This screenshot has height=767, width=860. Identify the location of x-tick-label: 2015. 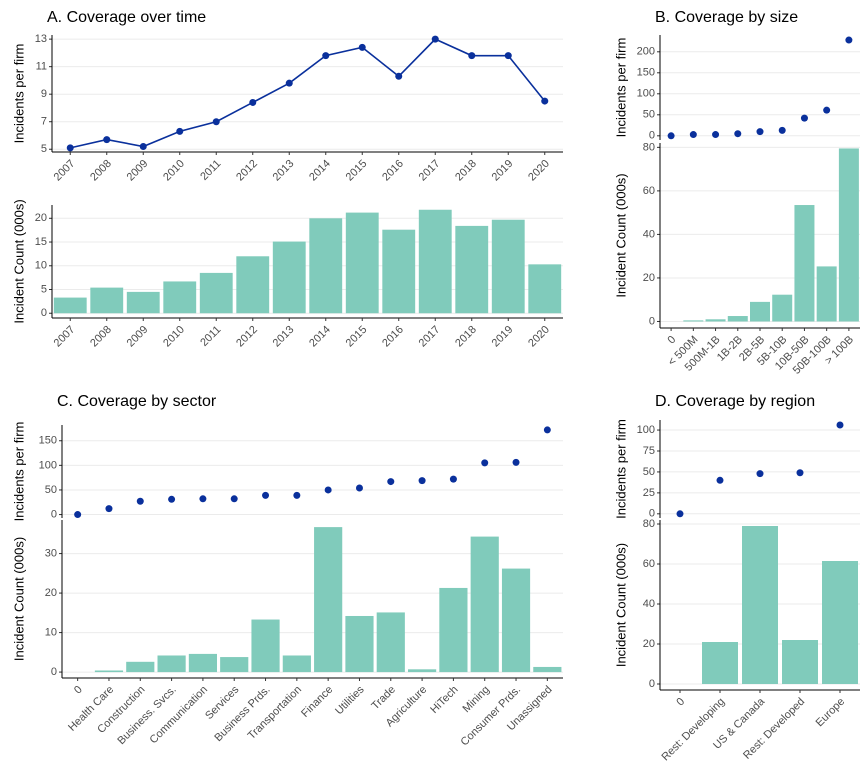
(357, 337).